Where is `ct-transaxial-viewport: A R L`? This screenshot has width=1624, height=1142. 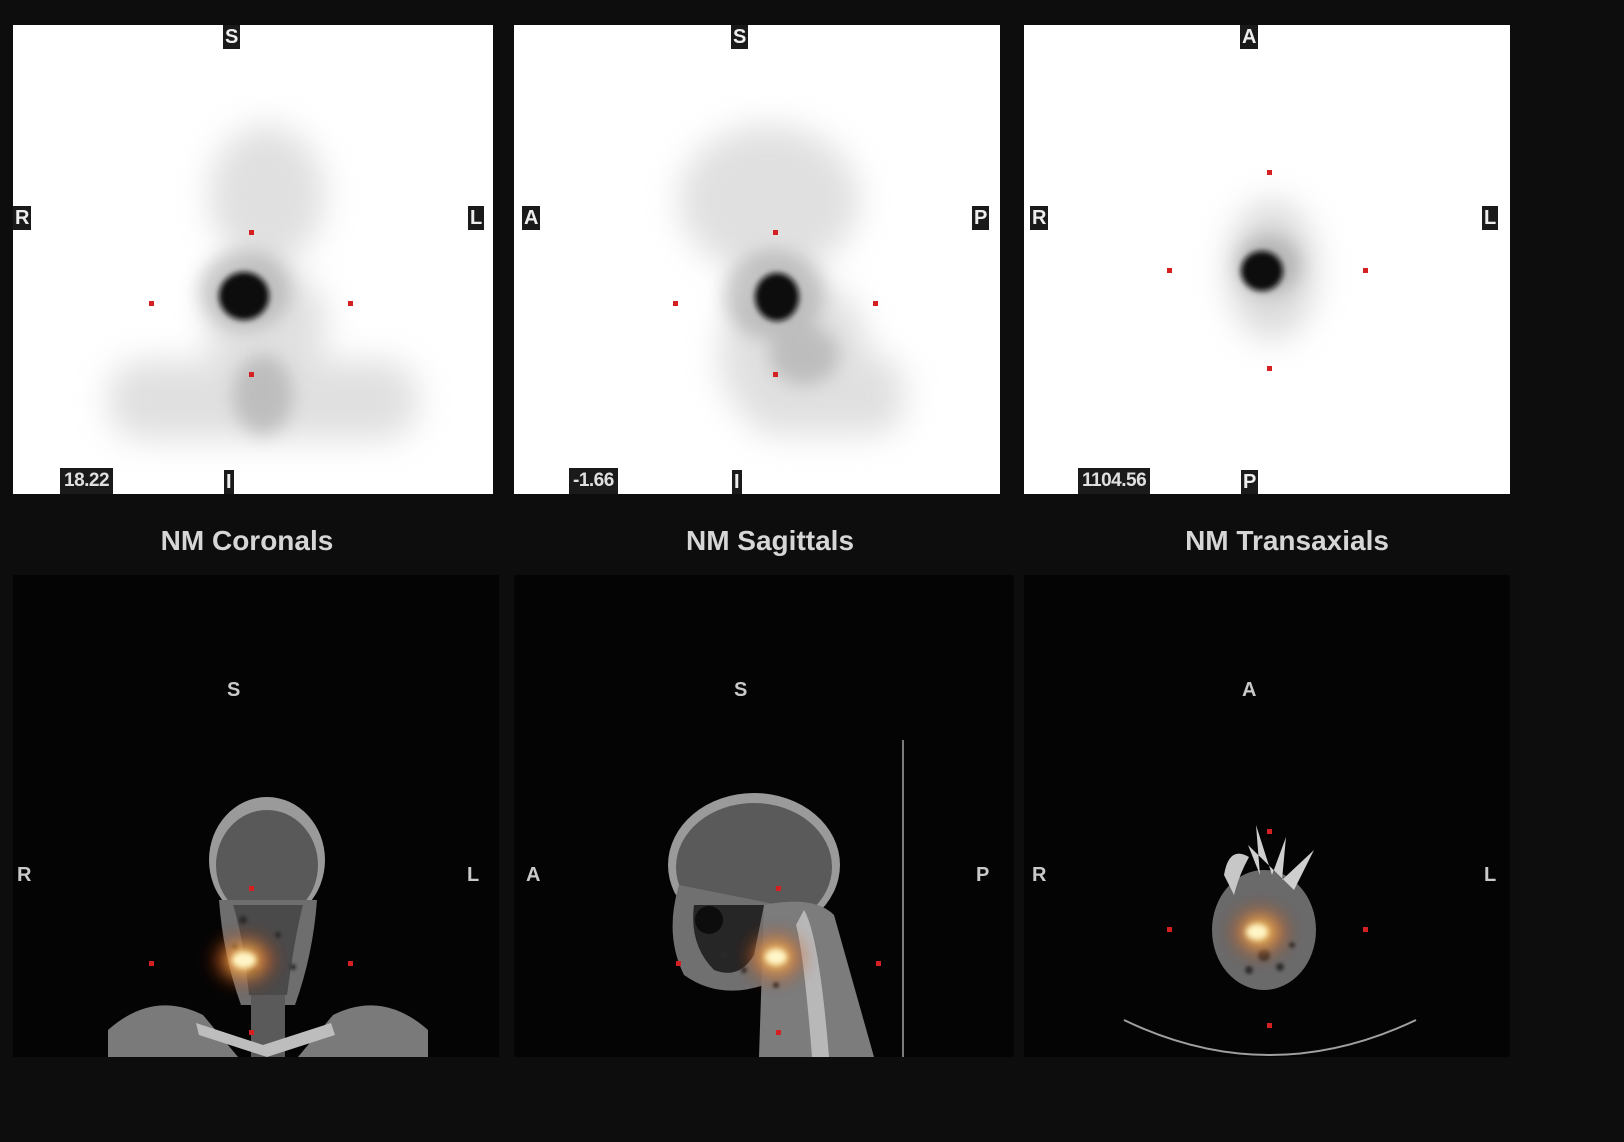
ct-transaxial-viewport: A R L is located at coordinates (1267, 816).